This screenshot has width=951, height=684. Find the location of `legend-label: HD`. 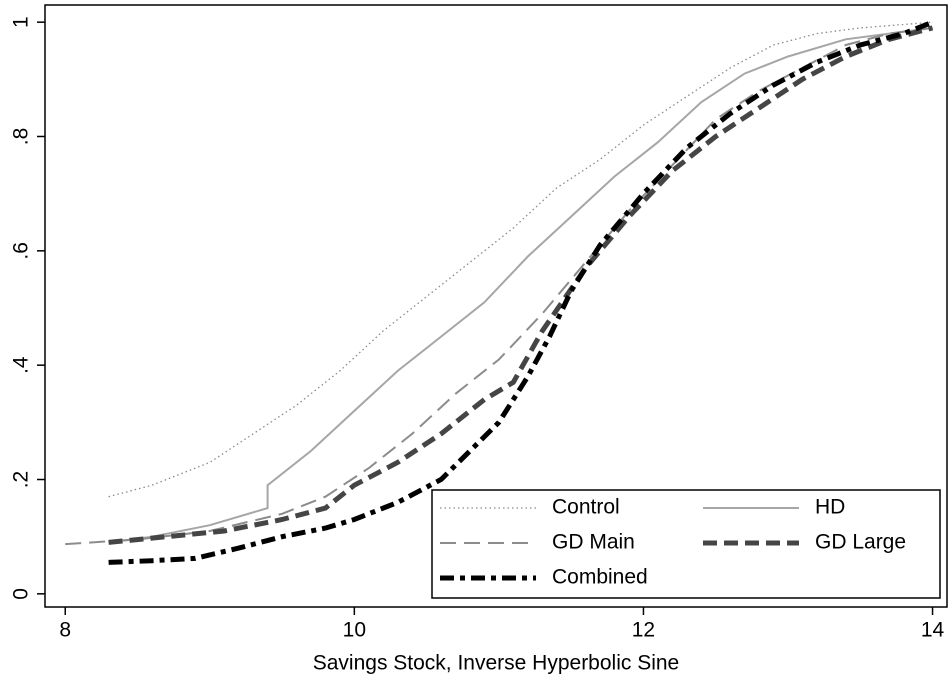

legend-label: HD is located at coordinates (830, 507).